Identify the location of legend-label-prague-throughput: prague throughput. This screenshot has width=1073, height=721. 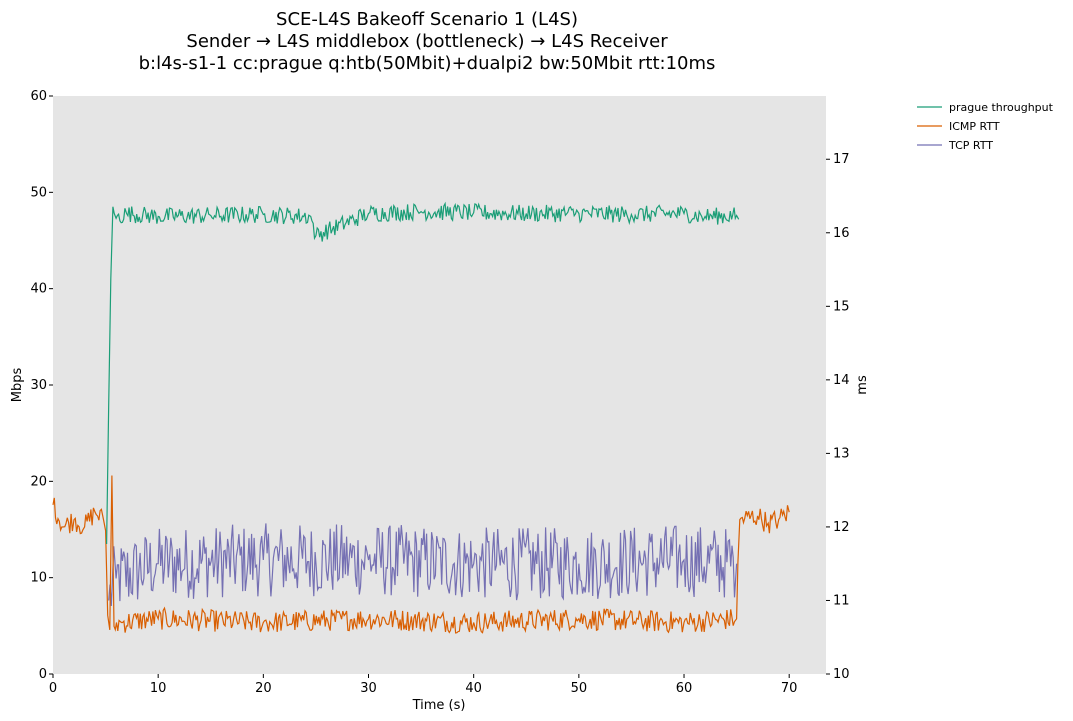
(1001, 107).